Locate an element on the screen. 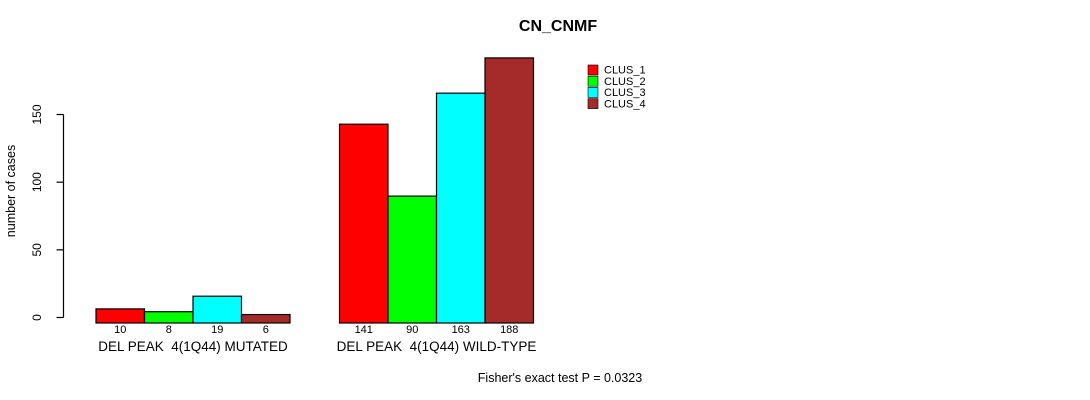 This screenshot has height=400, width=1090. bar-value-label: 163 is located at coordinates (461, 330).